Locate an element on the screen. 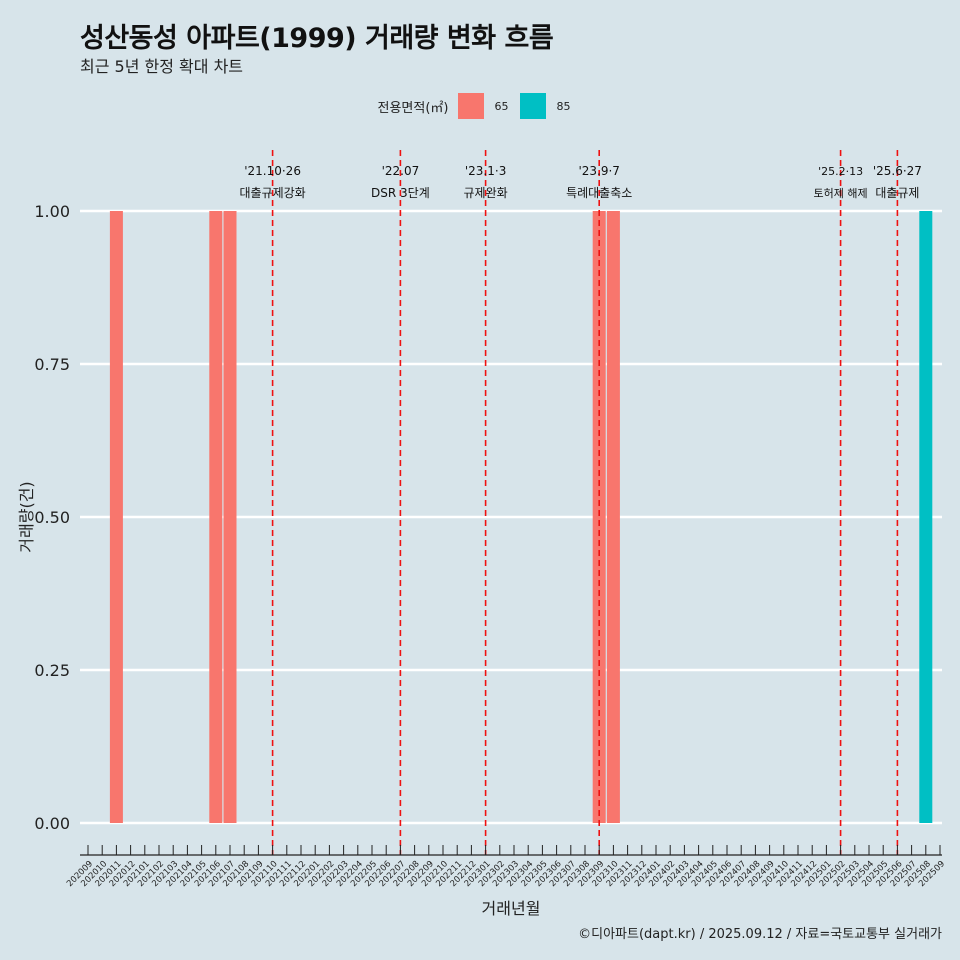 The image size is (960, 960). legend: 전용면적(㎡) 65 85 is located at coordinates (480, 106).